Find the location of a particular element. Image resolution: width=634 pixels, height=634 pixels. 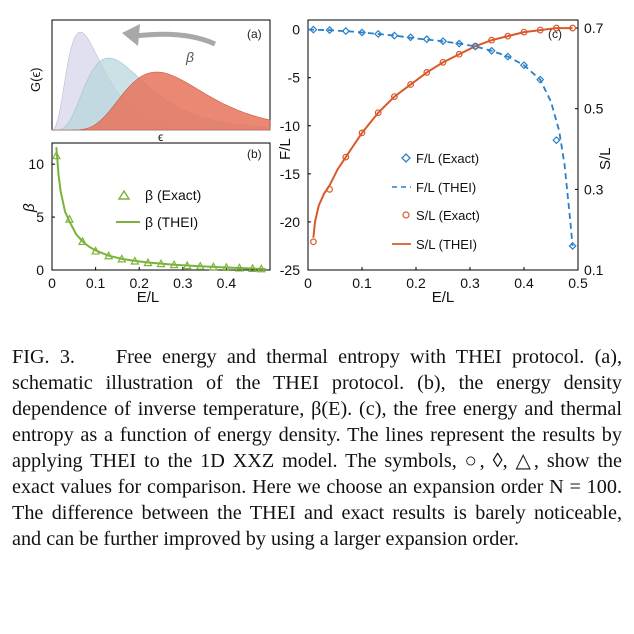

panel-b-ytick-label: 5 is located at coordinates (40, 217).